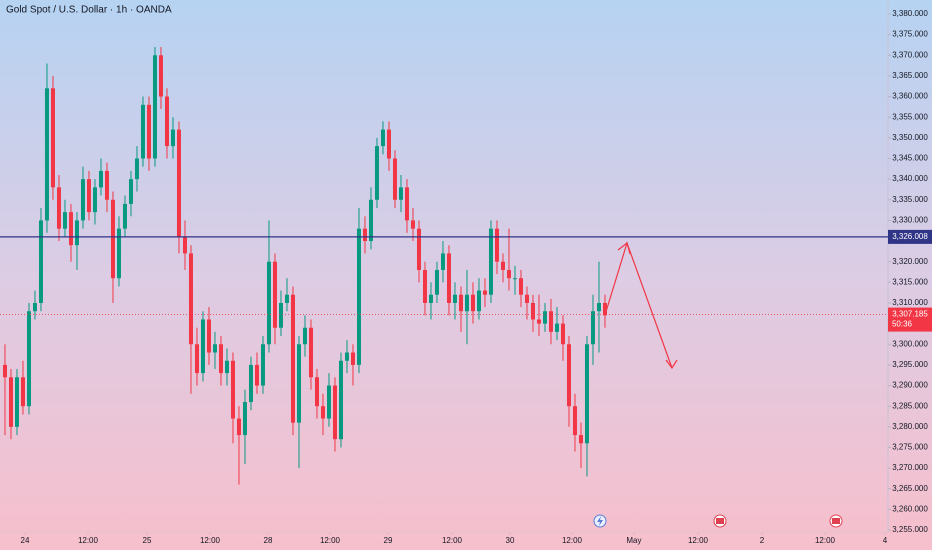 The height and width of the screenshot is (550, 932). I want to click on y-tick-label: 3,345.000, so click(910, 158).